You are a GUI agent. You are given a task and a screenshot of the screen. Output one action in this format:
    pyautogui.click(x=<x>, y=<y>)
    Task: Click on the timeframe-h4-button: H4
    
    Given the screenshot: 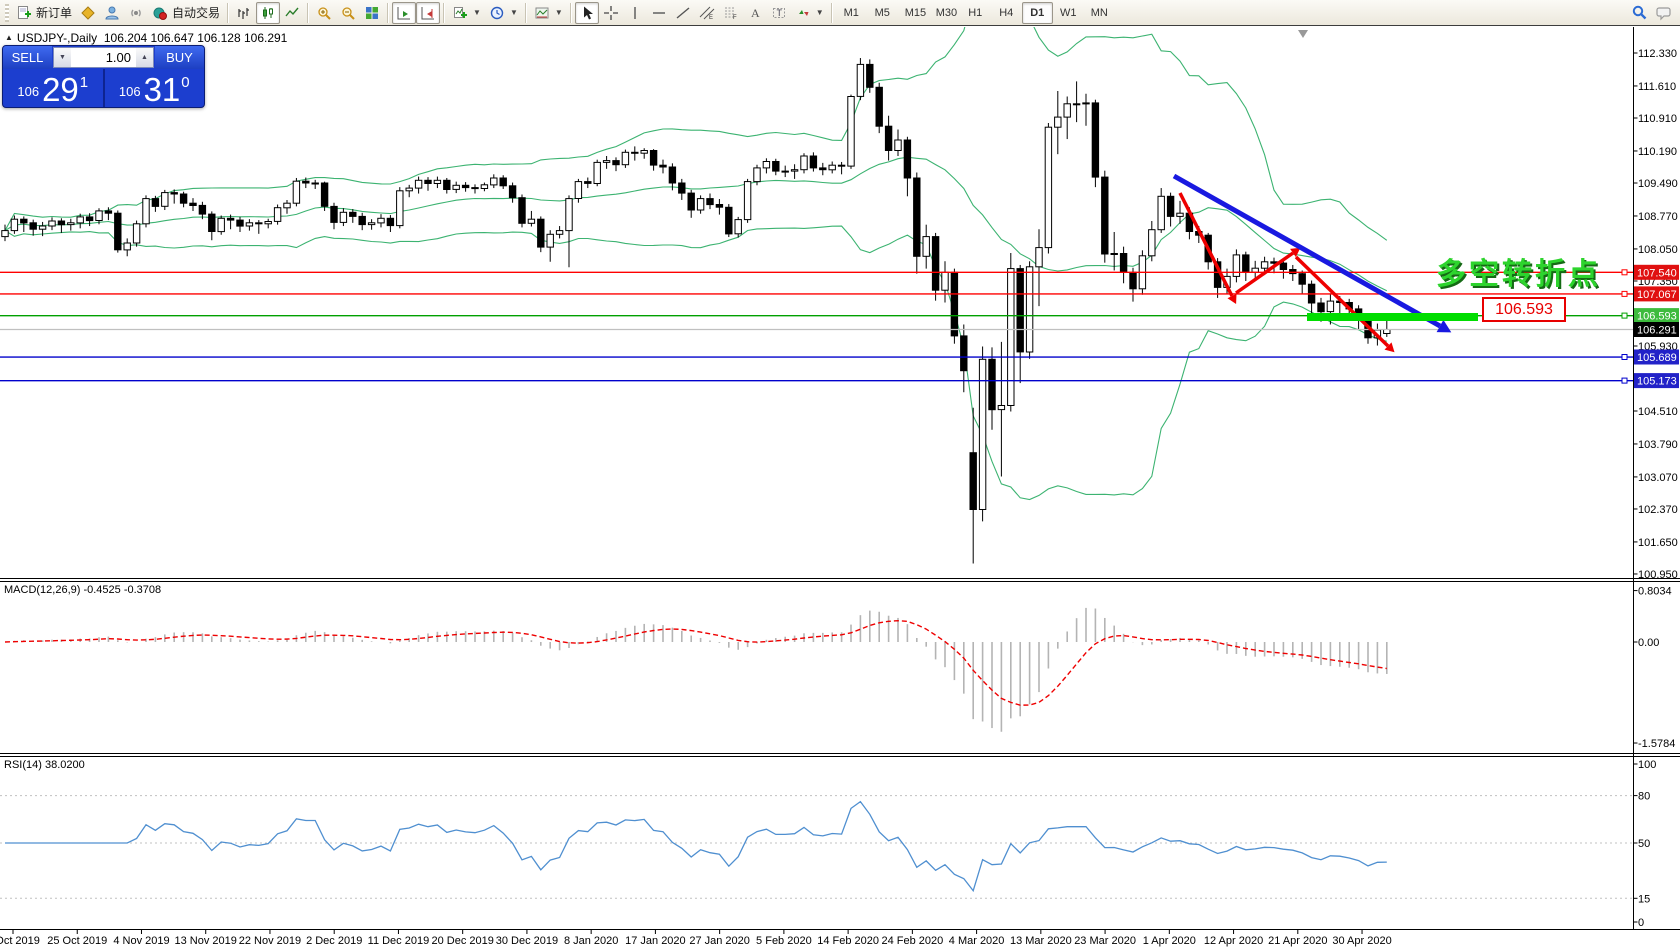 What is the action you would take?
    pyautogui.click(x=1006, y=13)
    